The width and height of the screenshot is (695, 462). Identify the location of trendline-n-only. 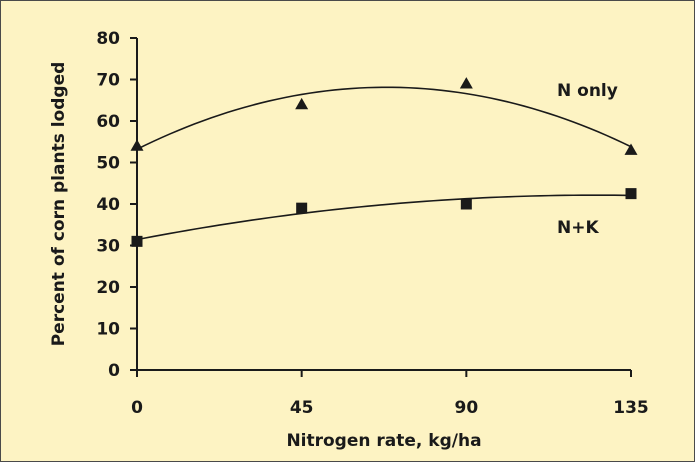
(384, 118).